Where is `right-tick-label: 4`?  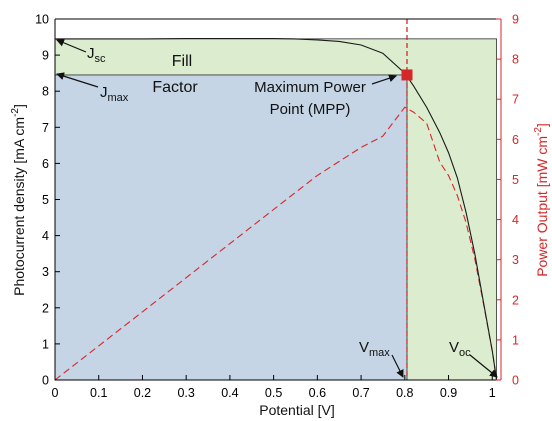 right-tick-label: 4 is located at coordinates (515, 220).